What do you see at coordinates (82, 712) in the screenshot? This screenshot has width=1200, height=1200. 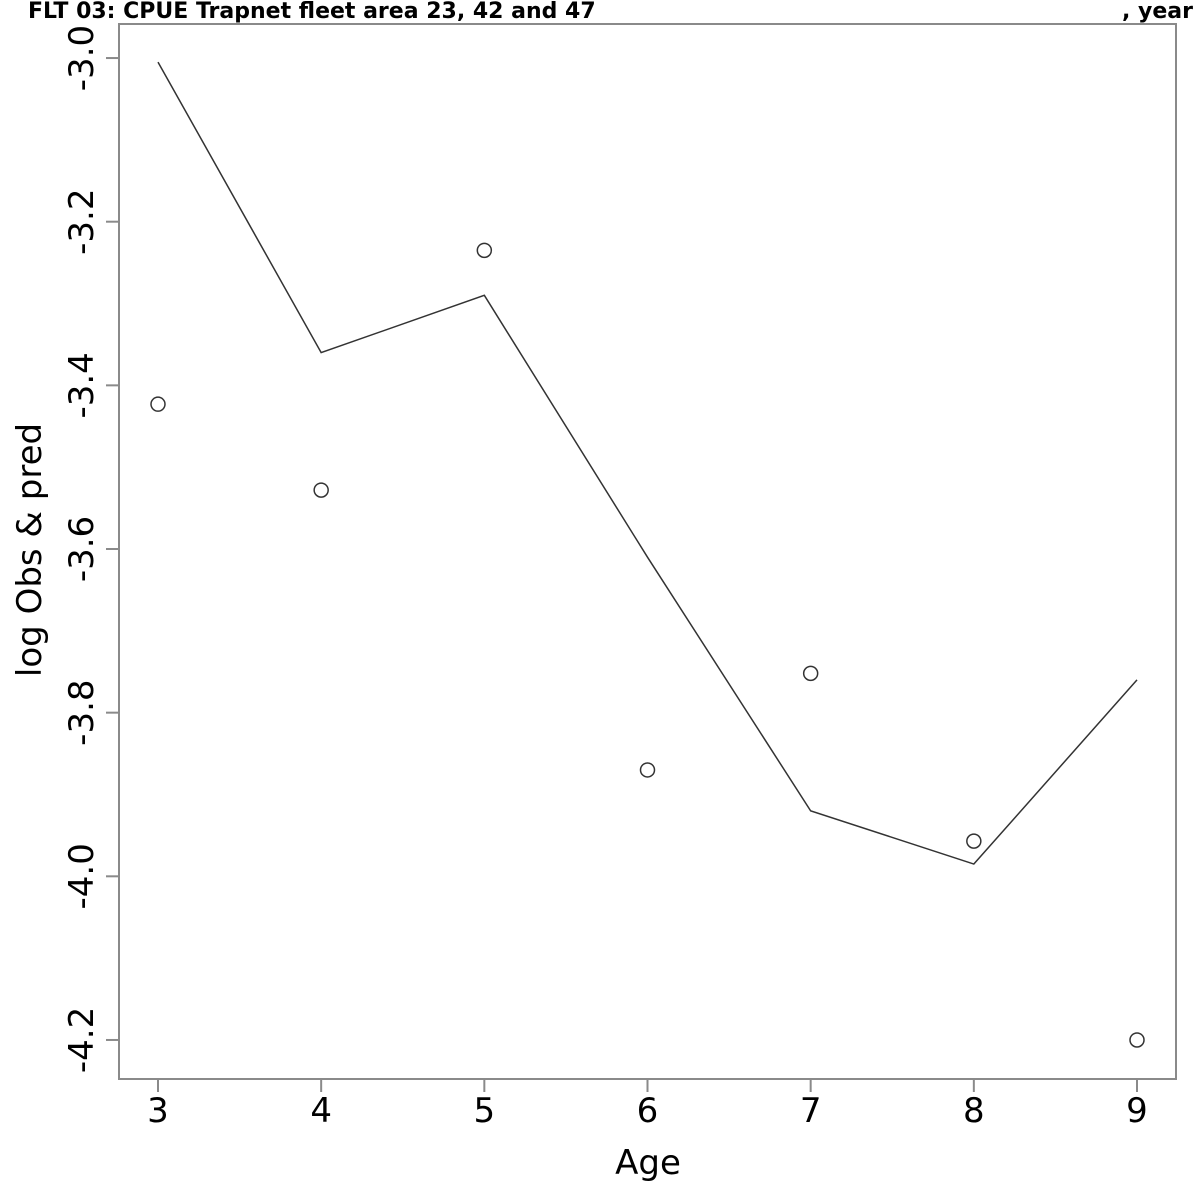 I see `y-axis-tick-label: -3.8` at bounding box center [82, 712].